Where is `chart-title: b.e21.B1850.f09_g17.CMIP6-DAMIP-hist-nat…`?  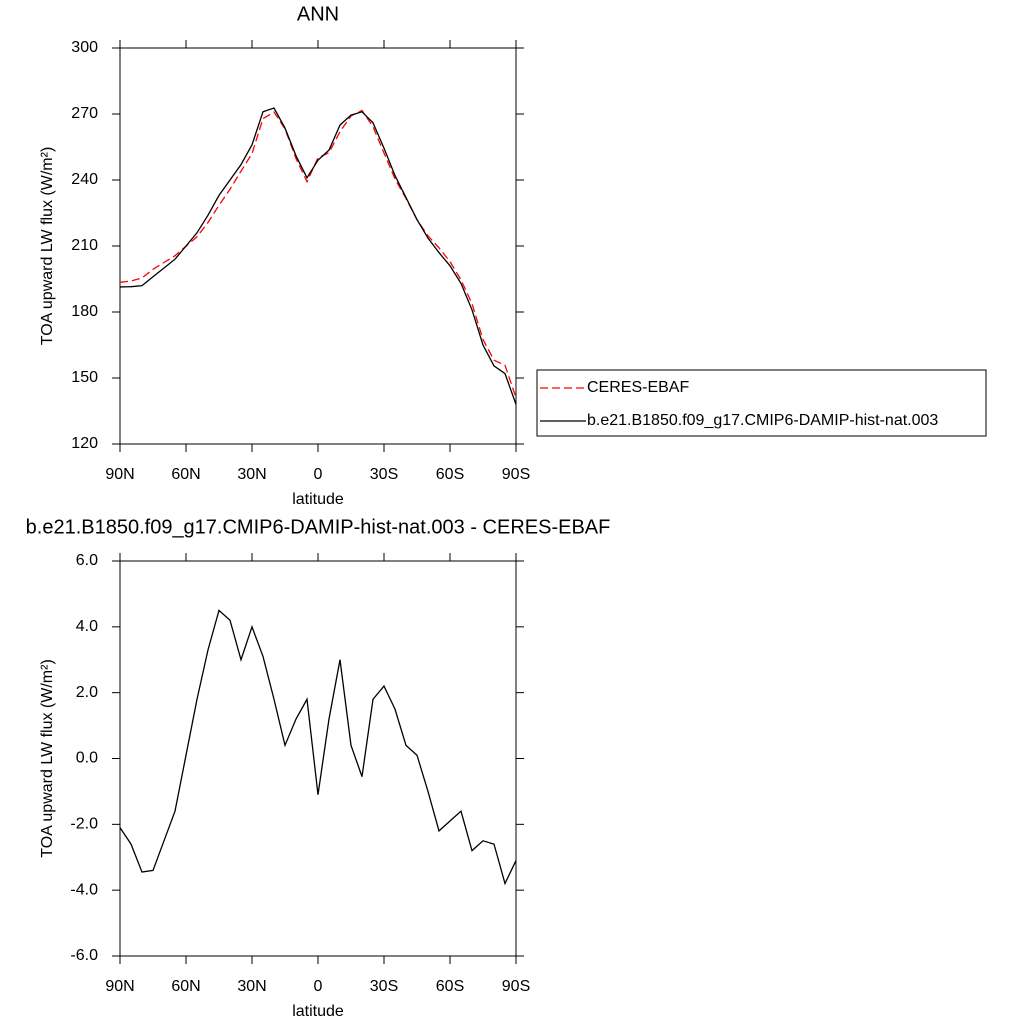 chart-title: b.e21.B1850.f09_g17.CMIP6-DAMIP-hist-nat… is located at coordinates (318, 527).